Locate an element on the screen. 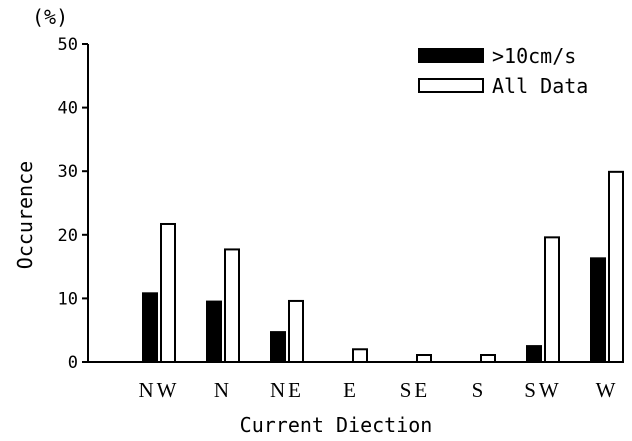 This screenshot has width=632, height=441. bar-hollow-e is located at coordinates (360, 355).